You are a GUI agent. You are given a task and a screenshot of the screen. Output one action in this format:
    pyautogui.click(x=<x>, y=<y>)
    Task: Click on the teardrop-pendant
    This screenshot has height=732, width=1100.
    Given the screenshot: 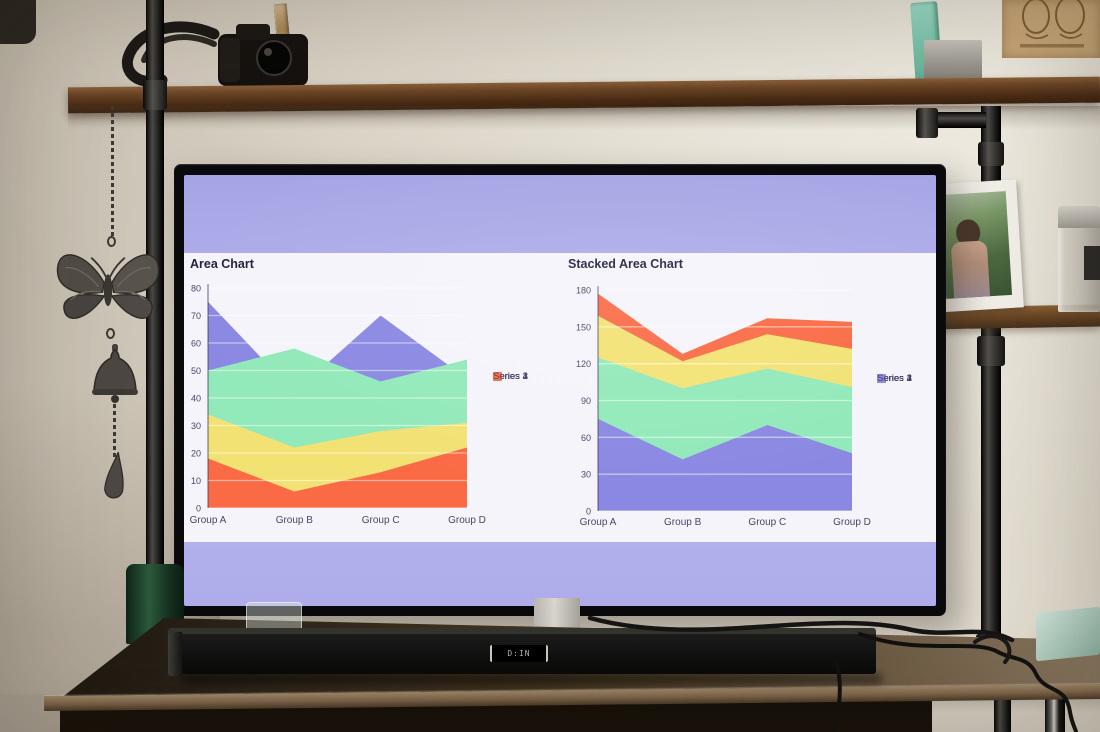 What is the action you would take?
    pyautogui.click(x=114, y=475)
    